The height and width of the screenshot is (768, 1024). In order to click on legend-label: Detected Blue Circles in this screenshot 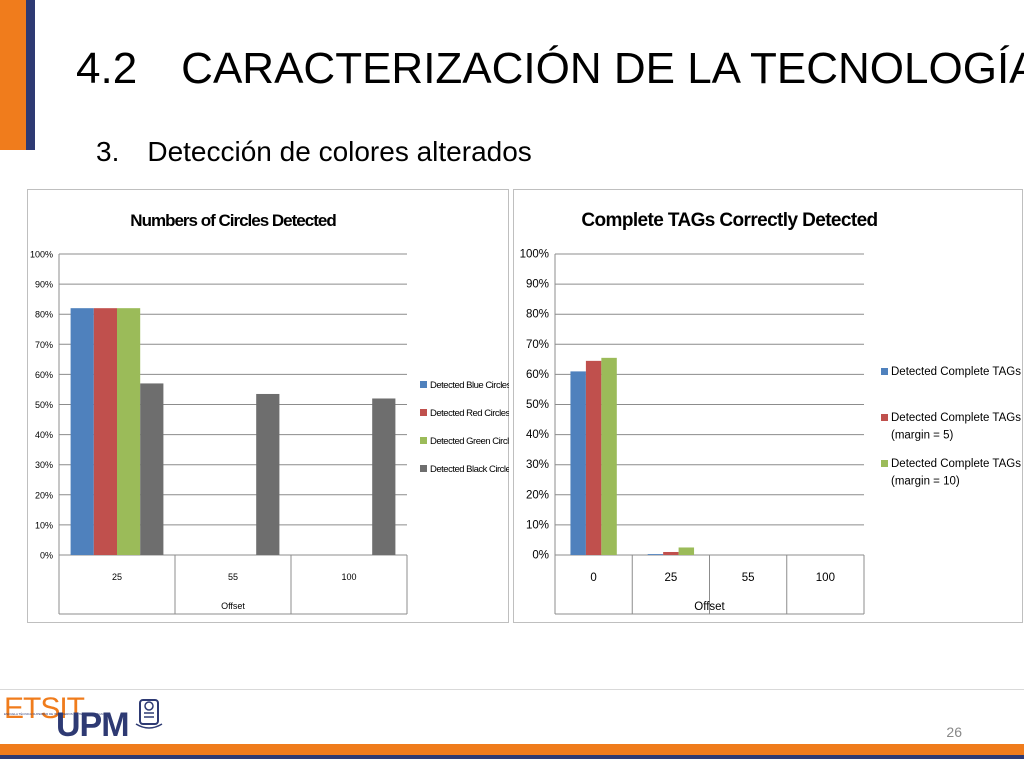, I will do `click(469, 385)`.